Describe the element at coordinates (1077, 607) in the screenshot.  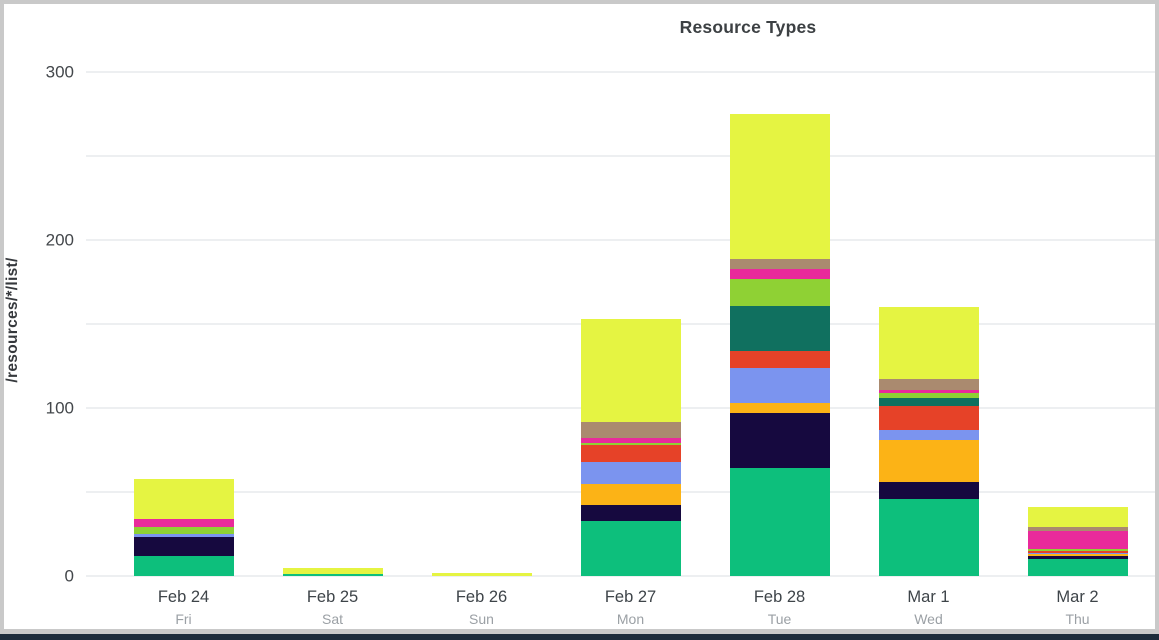
I see `x-axis-label: Mar 2 Thu` at that location.